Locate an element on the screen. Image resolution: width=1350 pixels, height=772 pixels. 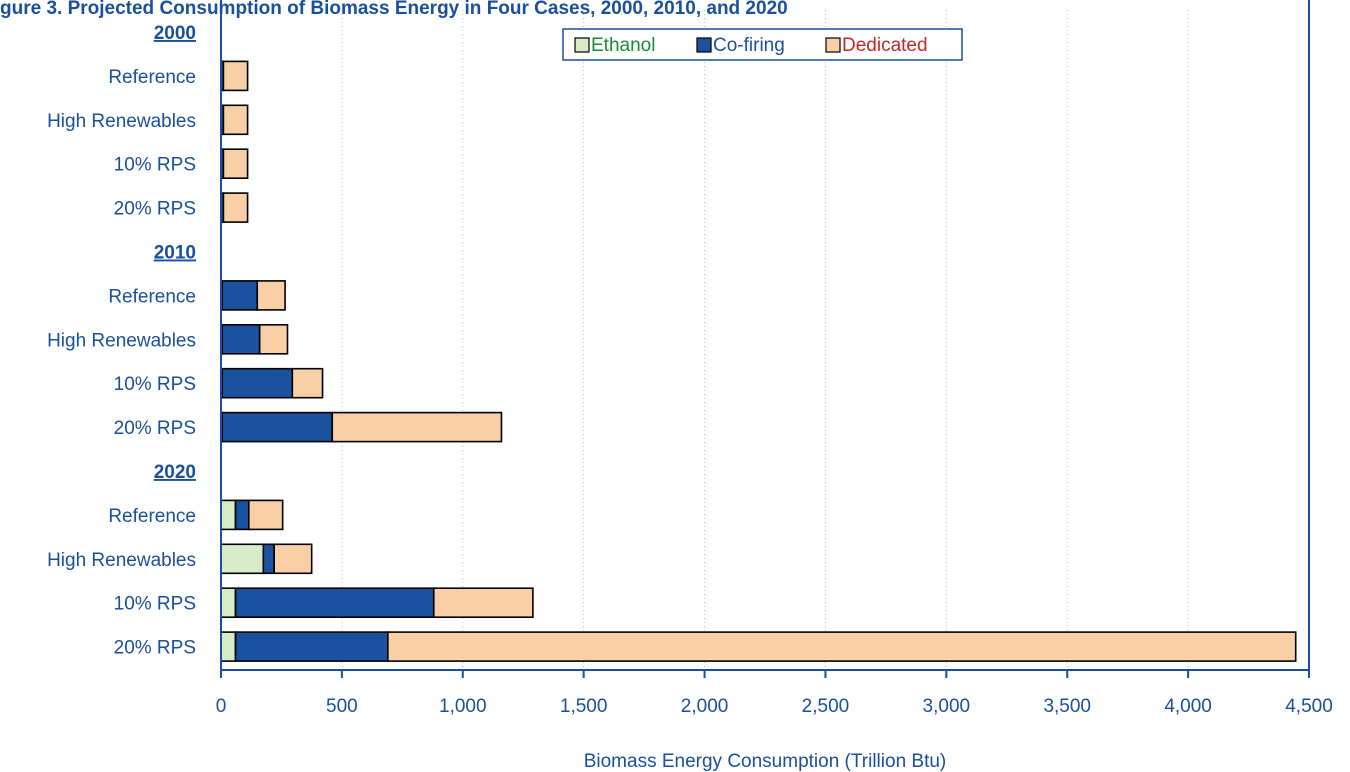
group-label: 2000 is located at coordinates (175, 33).